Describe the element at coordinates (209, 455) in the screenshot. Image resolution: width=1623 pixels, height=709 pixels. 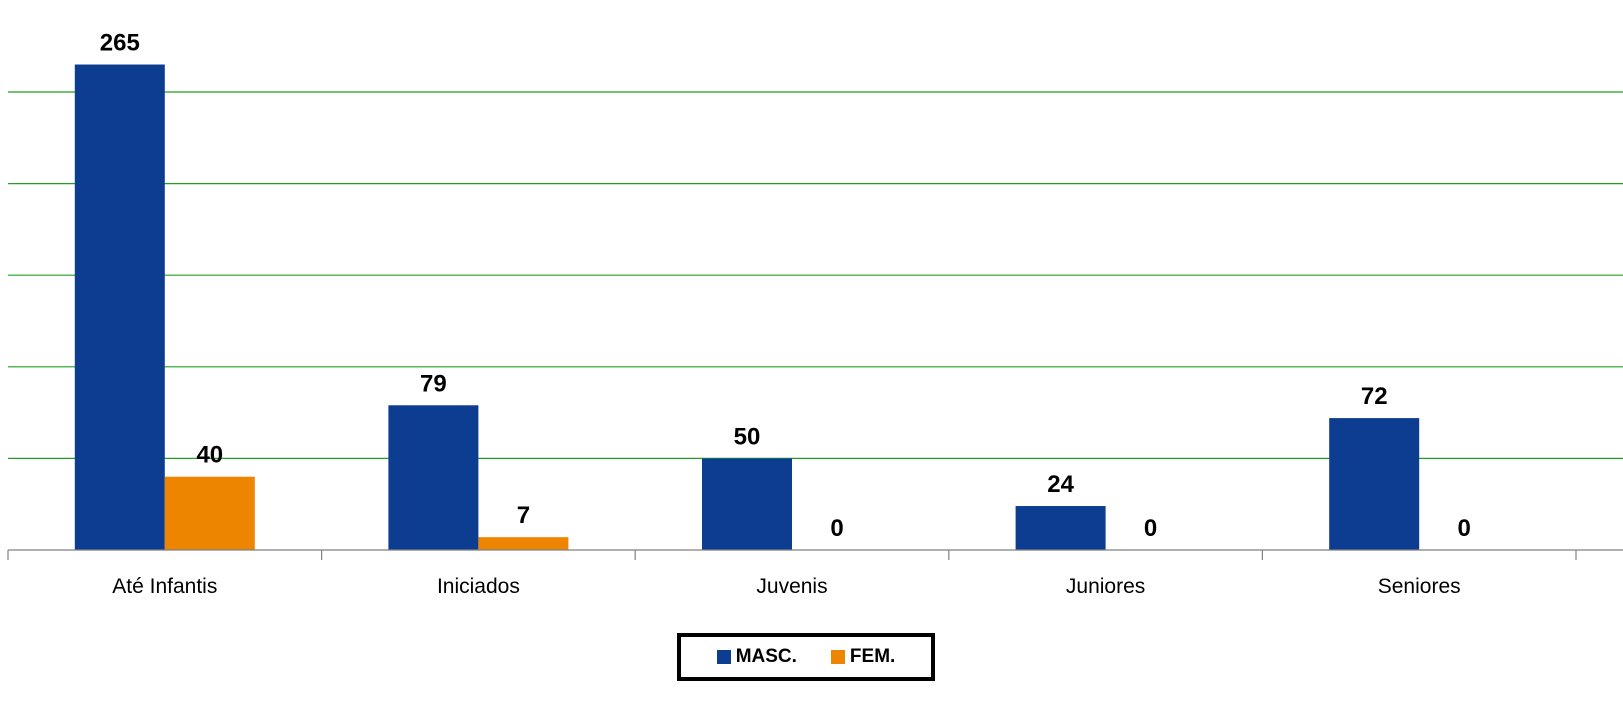
I see `data-label: 40` at that location.